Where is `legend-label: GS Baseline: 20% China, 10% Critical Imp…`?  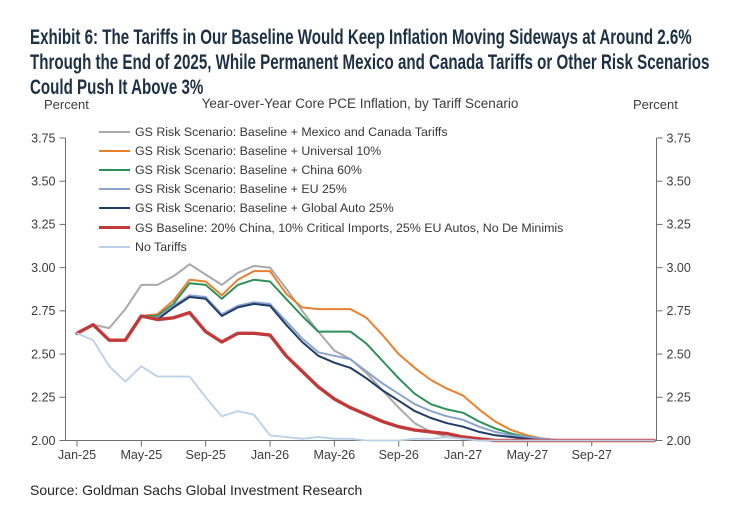 legend-label: GS Baseline: 20% China, 10% Critical Imp… is located at coordinates (349, 227).